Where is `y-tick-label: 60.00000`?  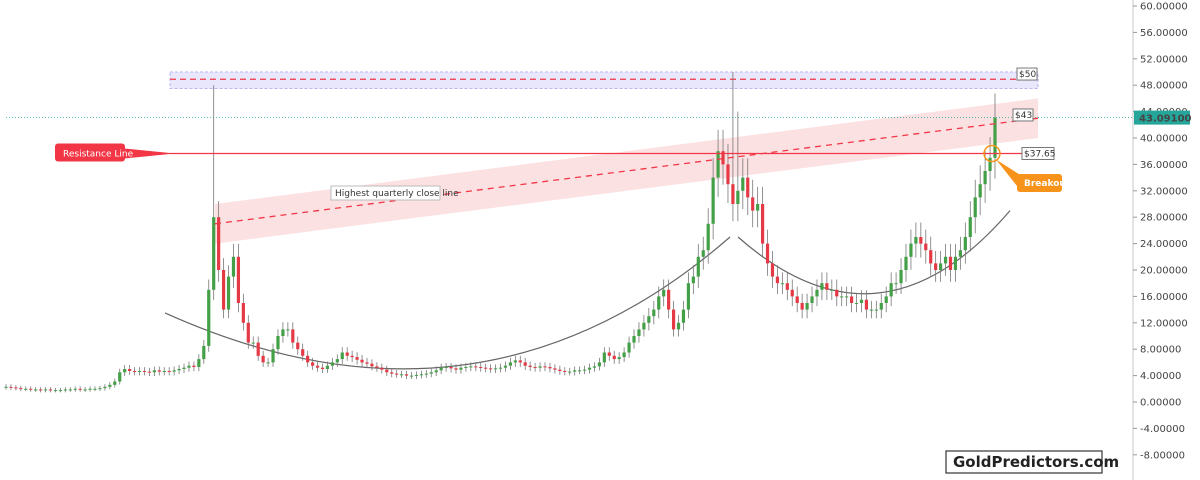 y-tick-label: 60.00000 is located at coordinates (1164, 7).